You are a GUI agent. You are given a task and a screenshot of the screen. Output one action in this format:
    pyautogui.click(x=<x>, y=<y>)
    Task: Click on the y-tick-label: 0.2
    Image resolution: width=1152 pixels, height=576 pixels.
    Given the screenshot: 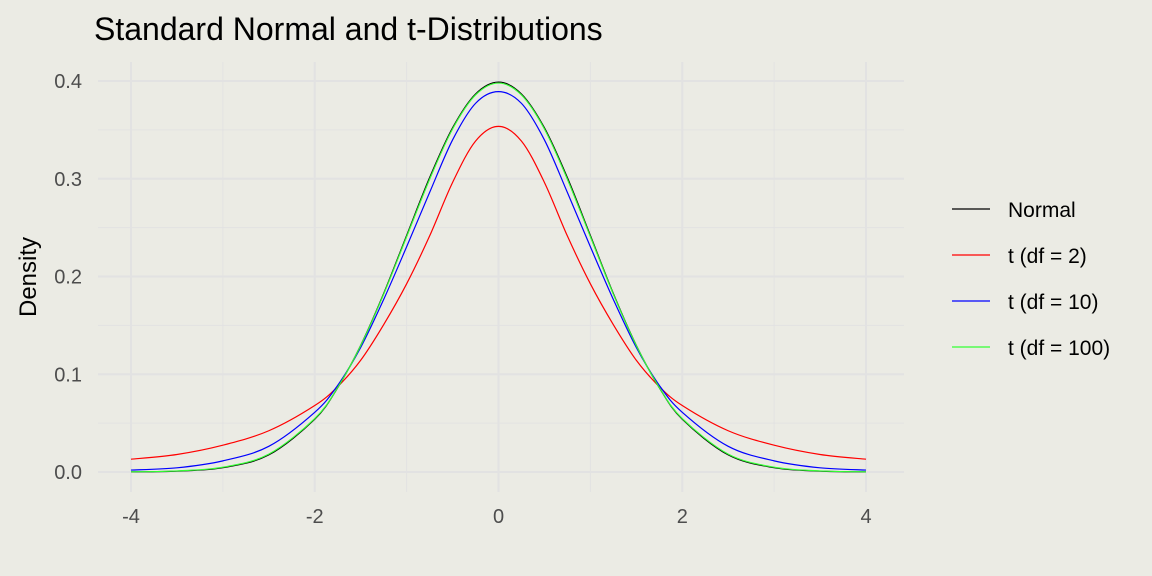 What is the action you would take?
    pyautogui.click(x=68, y=278)
    